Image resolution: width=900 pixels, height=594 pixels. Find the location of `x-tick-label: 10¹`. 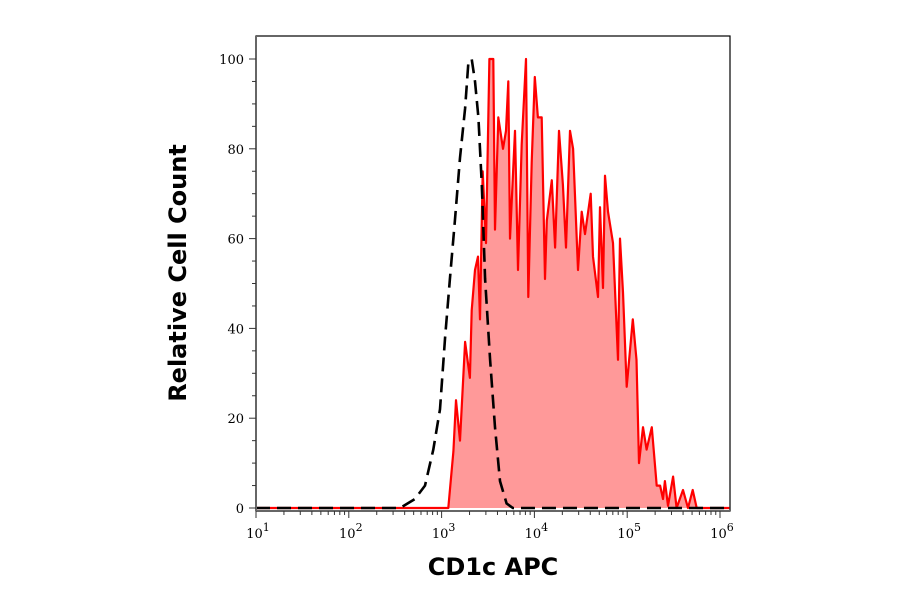

x-tick-label: 10¹ is located at coordinates (258, 531).